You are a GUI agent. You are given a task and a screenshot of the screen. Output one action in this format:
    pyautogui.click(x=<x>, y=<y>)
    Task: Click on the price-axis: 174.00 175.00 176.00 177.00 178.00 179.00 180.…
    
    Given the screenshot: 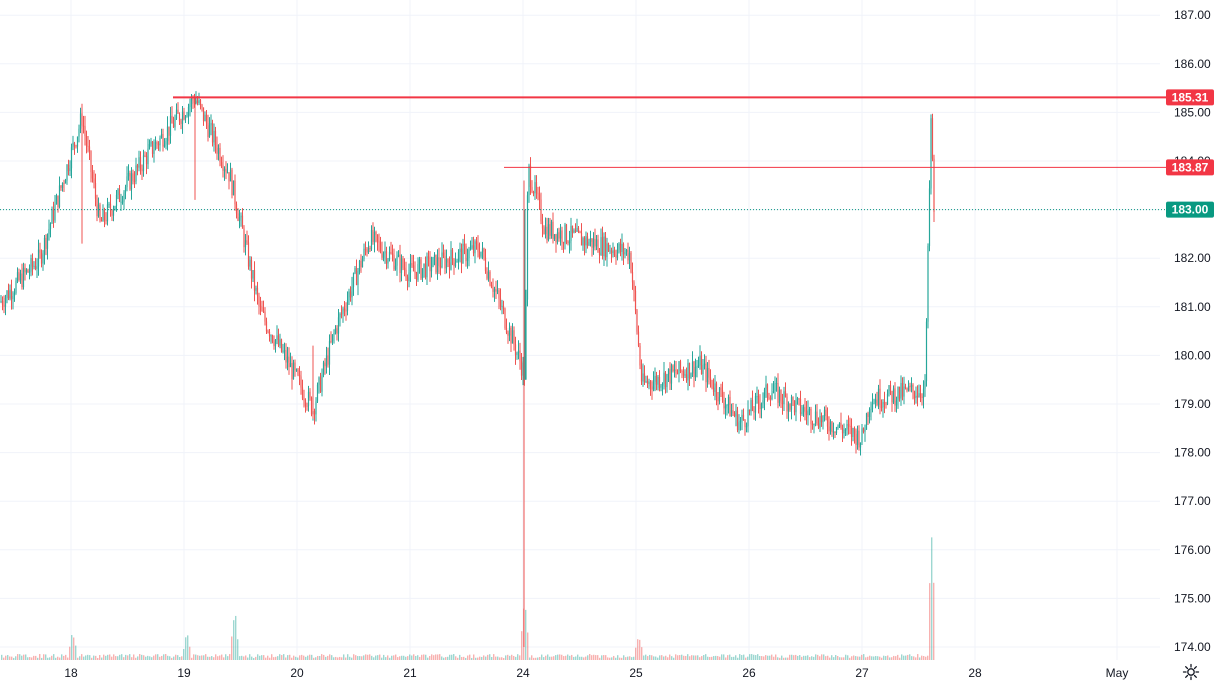 What is the action you would take?
    pyautogui.click(x=1190, y=331)
    